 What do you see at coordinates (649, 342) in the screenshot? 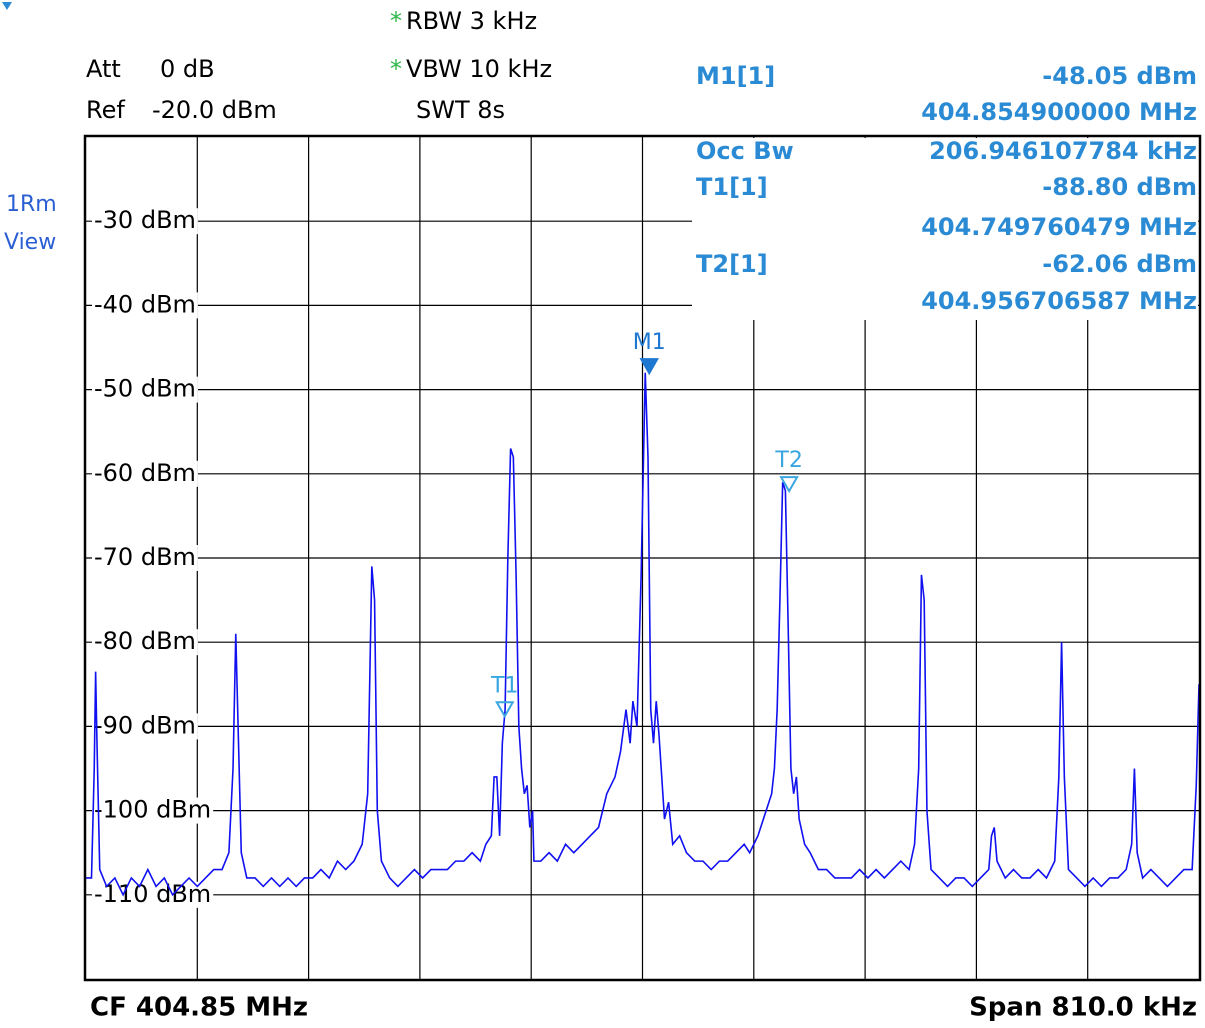
I see `marker-name: M1` at bounding box center [649, 342].